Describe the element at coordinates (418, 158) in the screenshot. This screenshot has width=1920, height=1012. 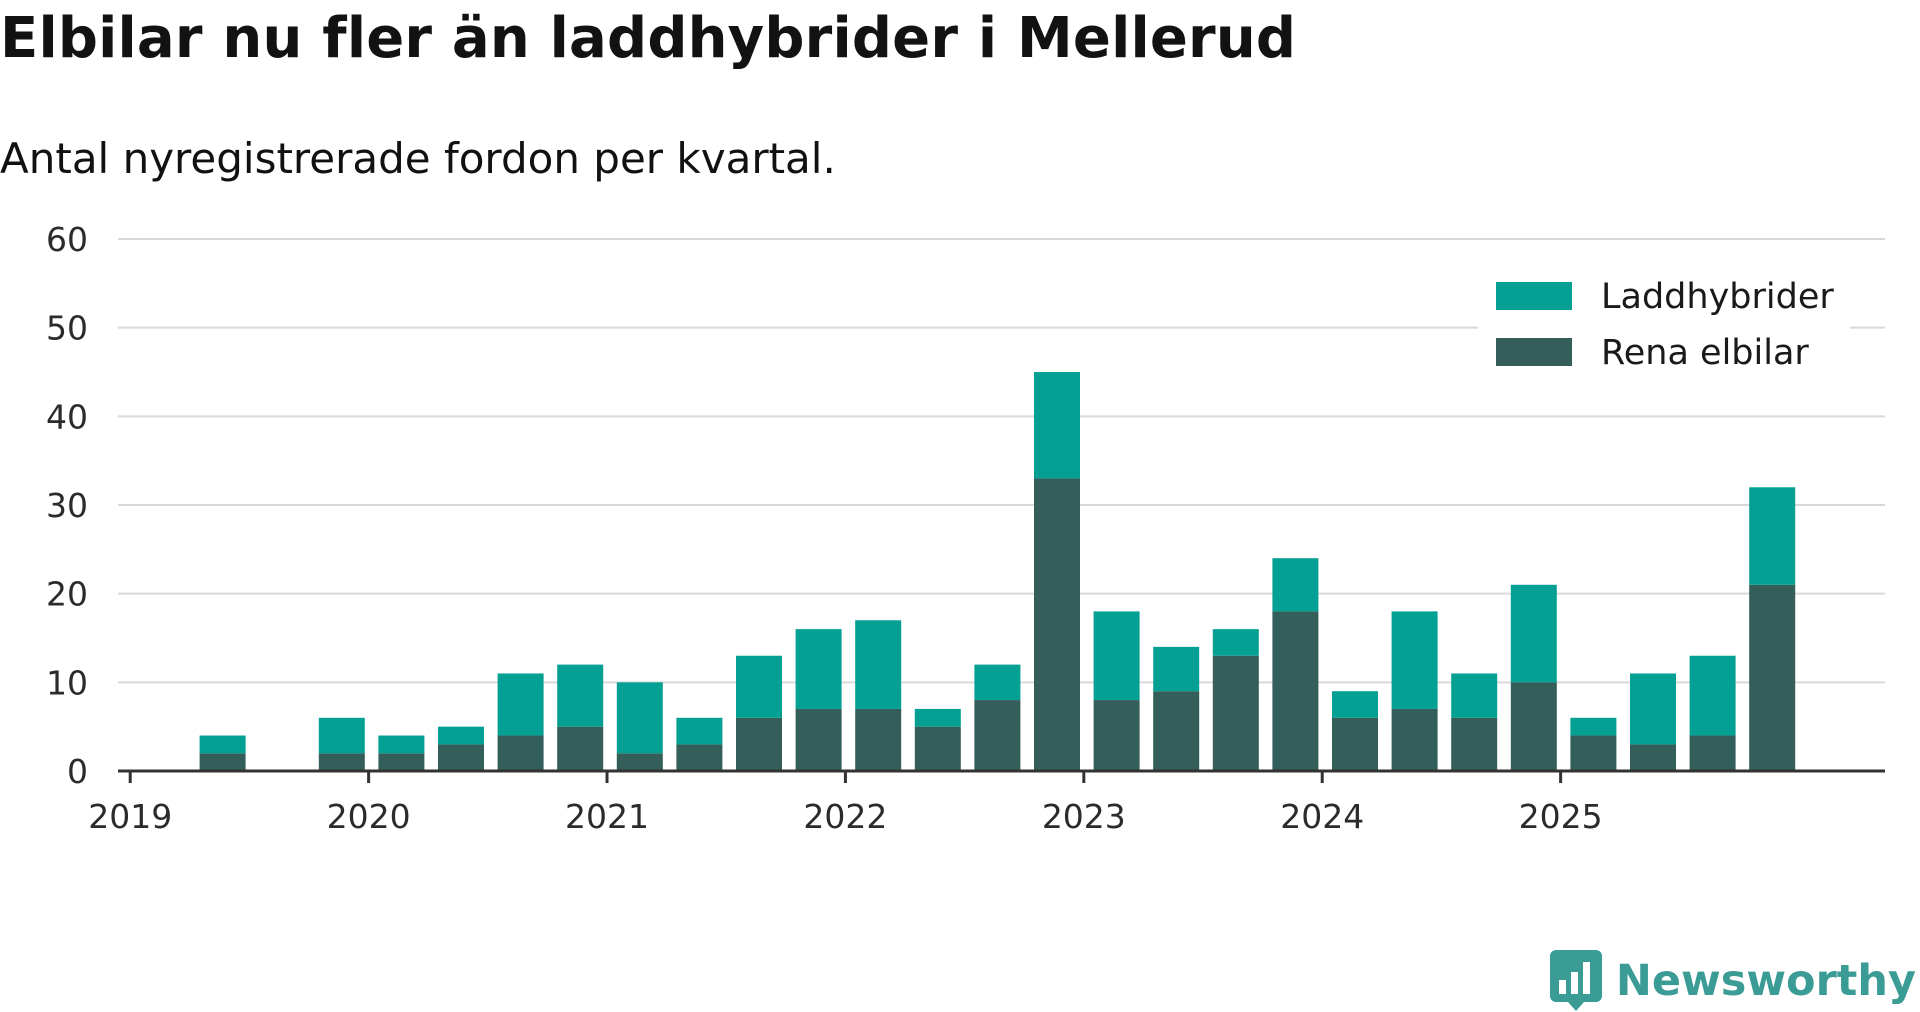
I see `chart-subtitle: Antal nyregistrerade fordon per kvartal.` at that location.